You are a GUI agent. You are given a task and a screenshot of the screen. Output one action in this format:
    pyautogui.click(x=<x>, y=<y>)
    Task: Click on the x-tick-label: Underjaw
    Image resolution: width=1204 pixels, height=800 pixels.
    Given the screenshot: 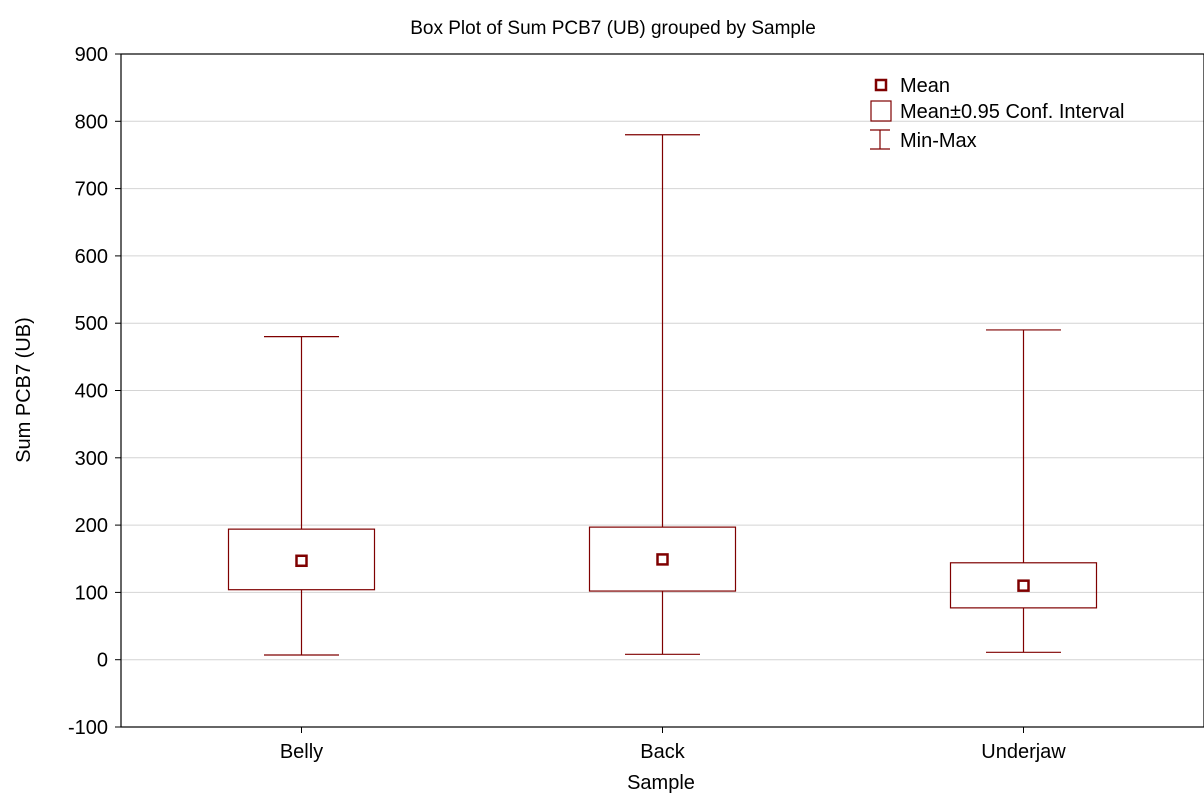 What is the action you would take?
    pyautogui.click(x=1023, y=752)
    